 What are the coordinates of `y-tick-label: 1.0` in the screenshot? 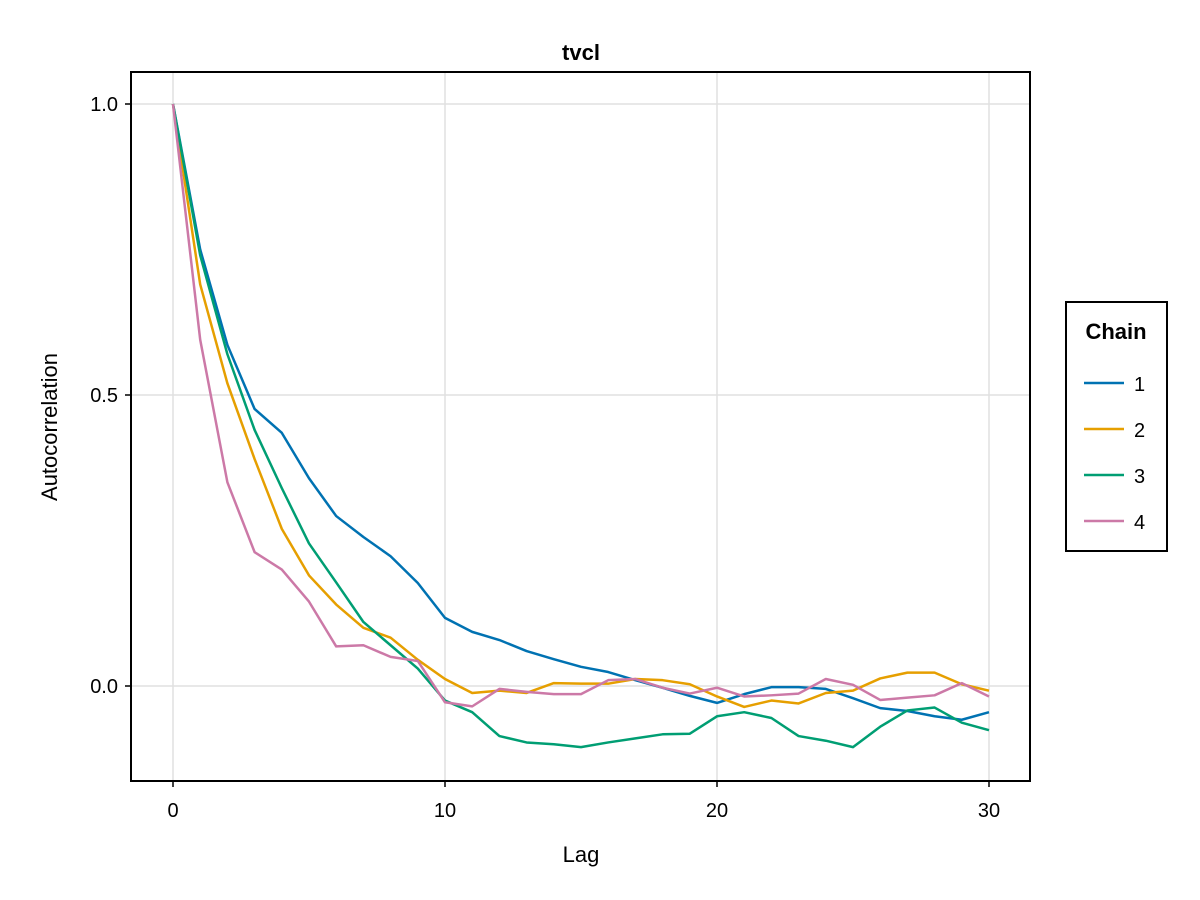 It's located at (104, 105).